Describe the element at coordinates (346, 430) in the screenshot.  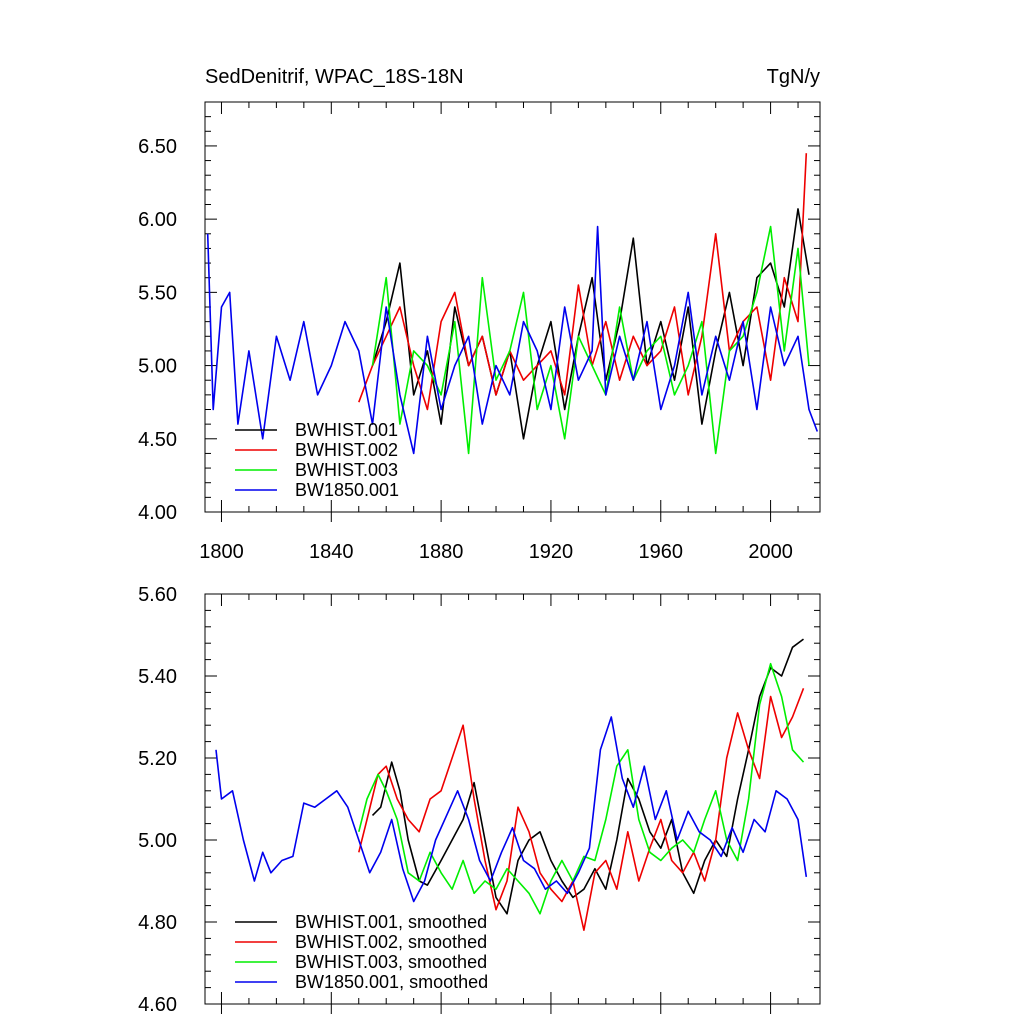
I see `legend-label: BWHIST.001` at that location.